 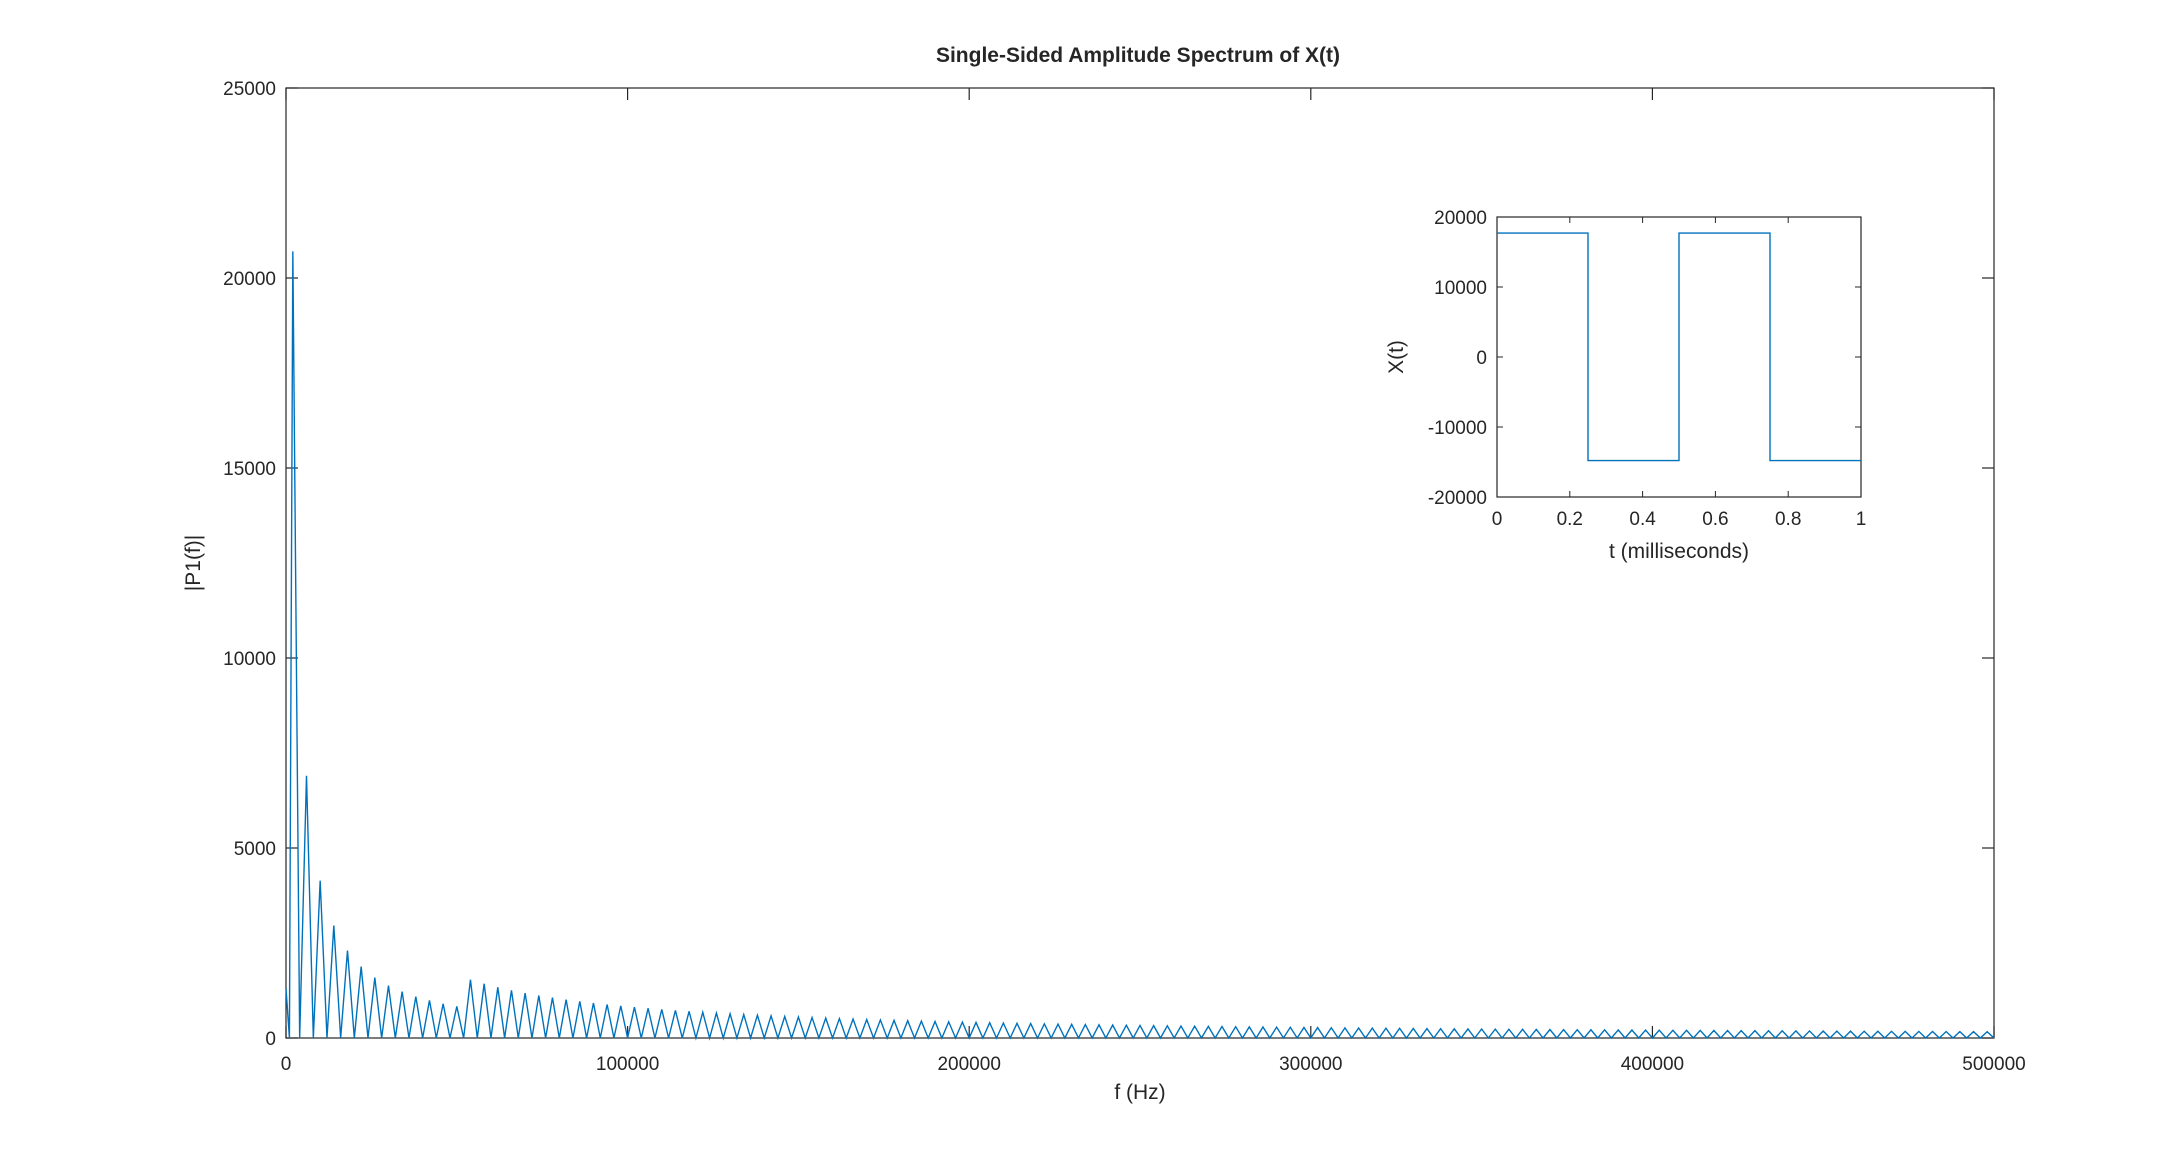 I want to click on inset-x-tick-label: 0, so click(x=1497, y=519).